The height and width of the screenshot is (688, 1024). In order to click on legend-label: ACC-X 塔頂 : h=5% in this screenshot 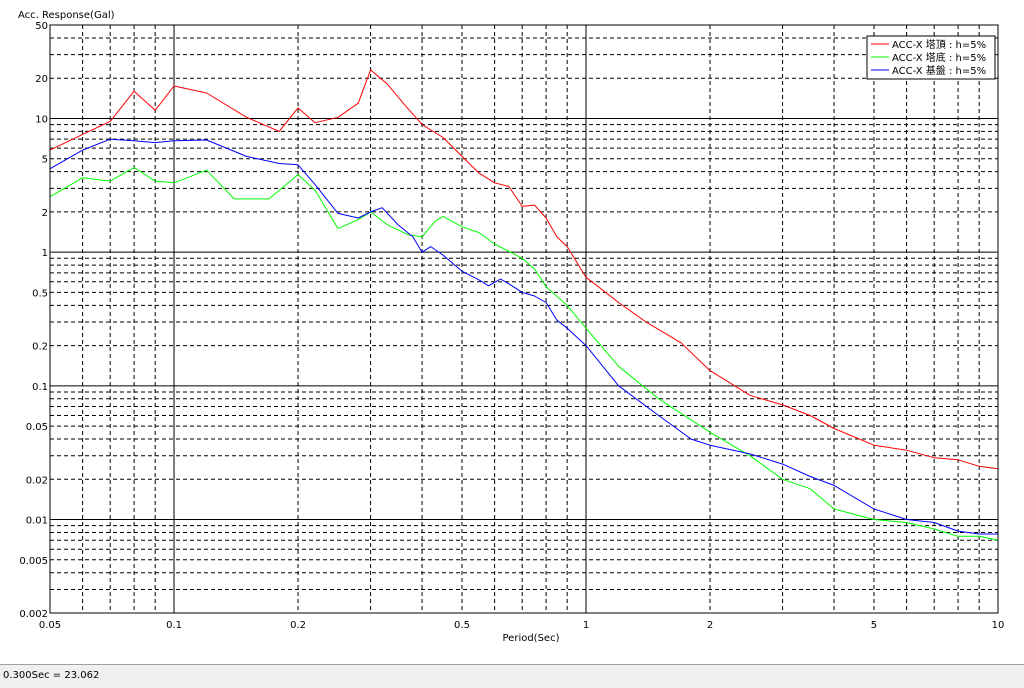, I will do `click(939, 44)`.